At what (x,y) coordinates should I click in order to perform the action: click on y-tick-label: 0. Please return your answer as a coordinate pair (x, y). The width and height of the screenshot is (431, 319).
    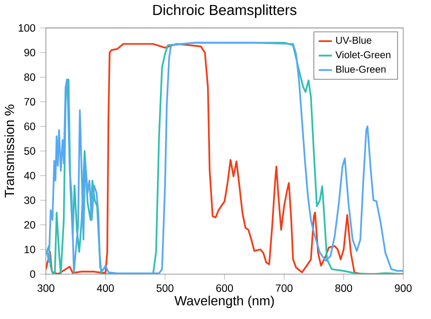
    Looking at the image, I should click on (33, 274).